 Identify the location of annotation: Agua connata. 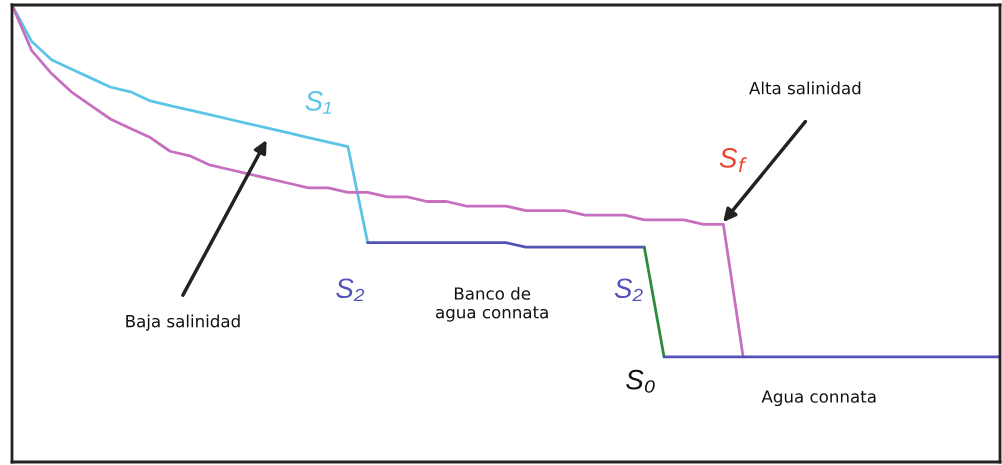
(818, 398).